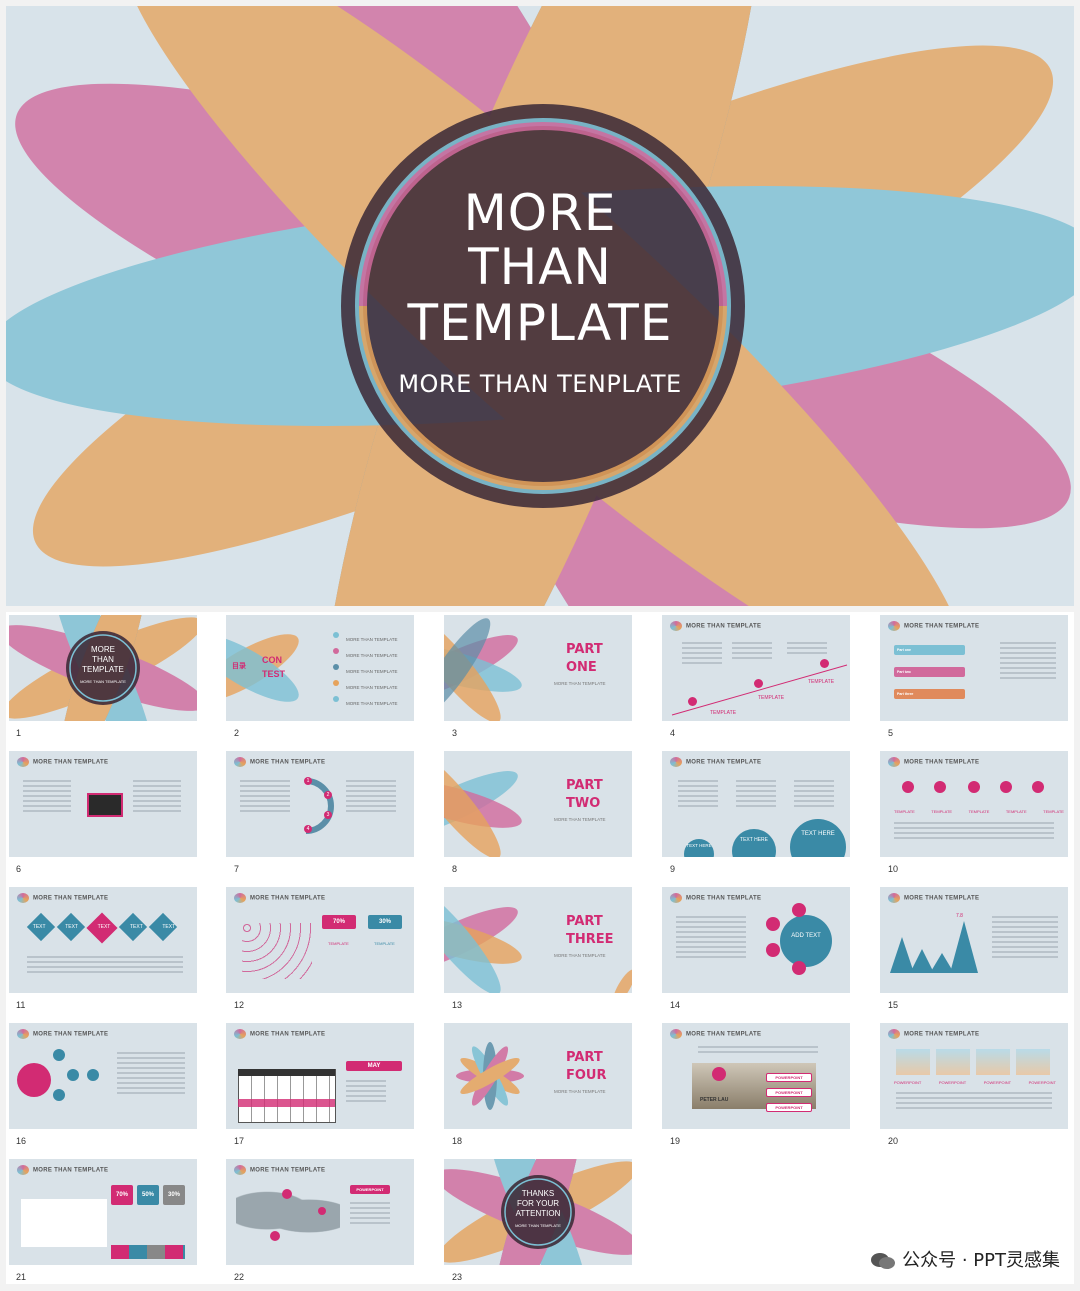 The image size is (1080, 1291). I want to click on slide-number: 14, so click(675, 1005).